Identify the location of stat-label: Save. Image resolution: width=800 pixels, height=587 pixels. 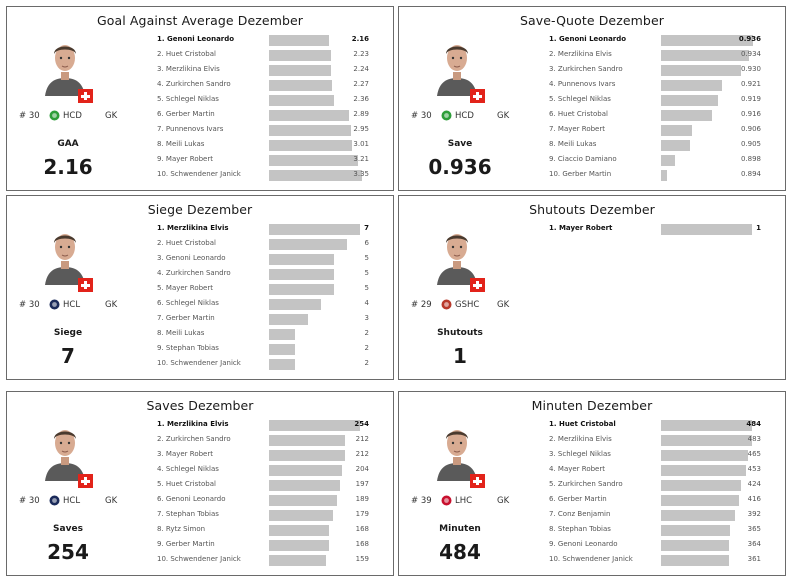
(460, 144).